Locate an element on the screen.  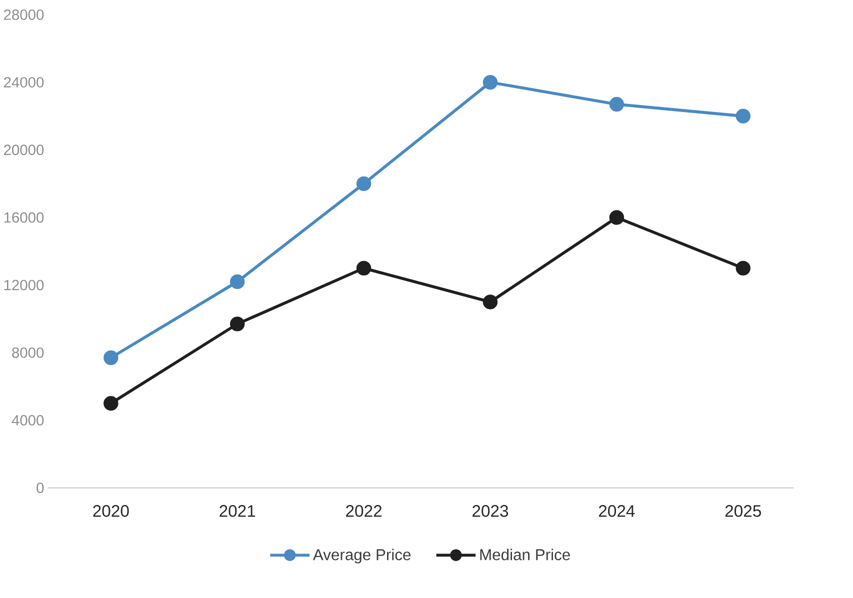
x-tick-label: 2023 is located at coordinates (490, 511).